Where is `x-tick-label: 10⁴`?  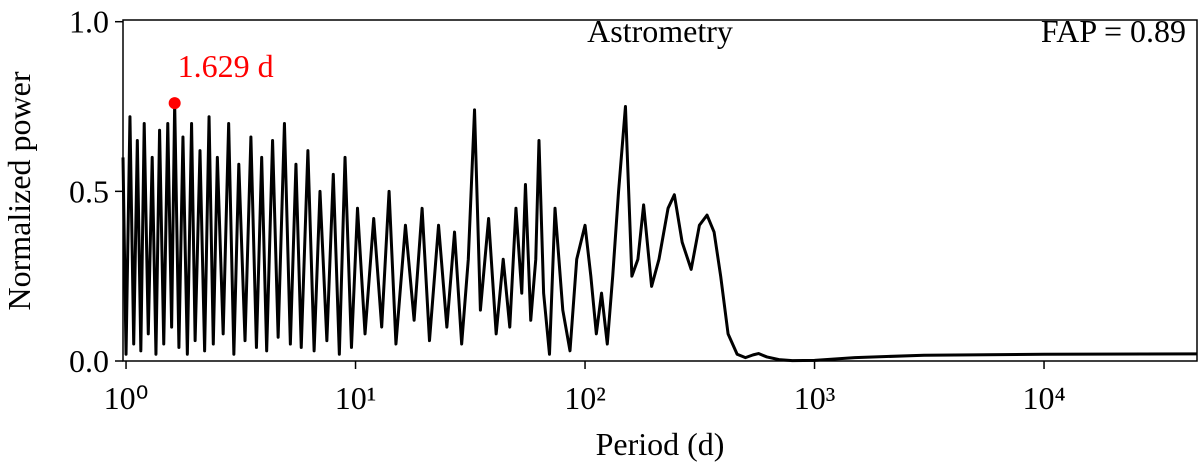
x-tick-label: 10⁴ is located at coordinates (1043, 398).